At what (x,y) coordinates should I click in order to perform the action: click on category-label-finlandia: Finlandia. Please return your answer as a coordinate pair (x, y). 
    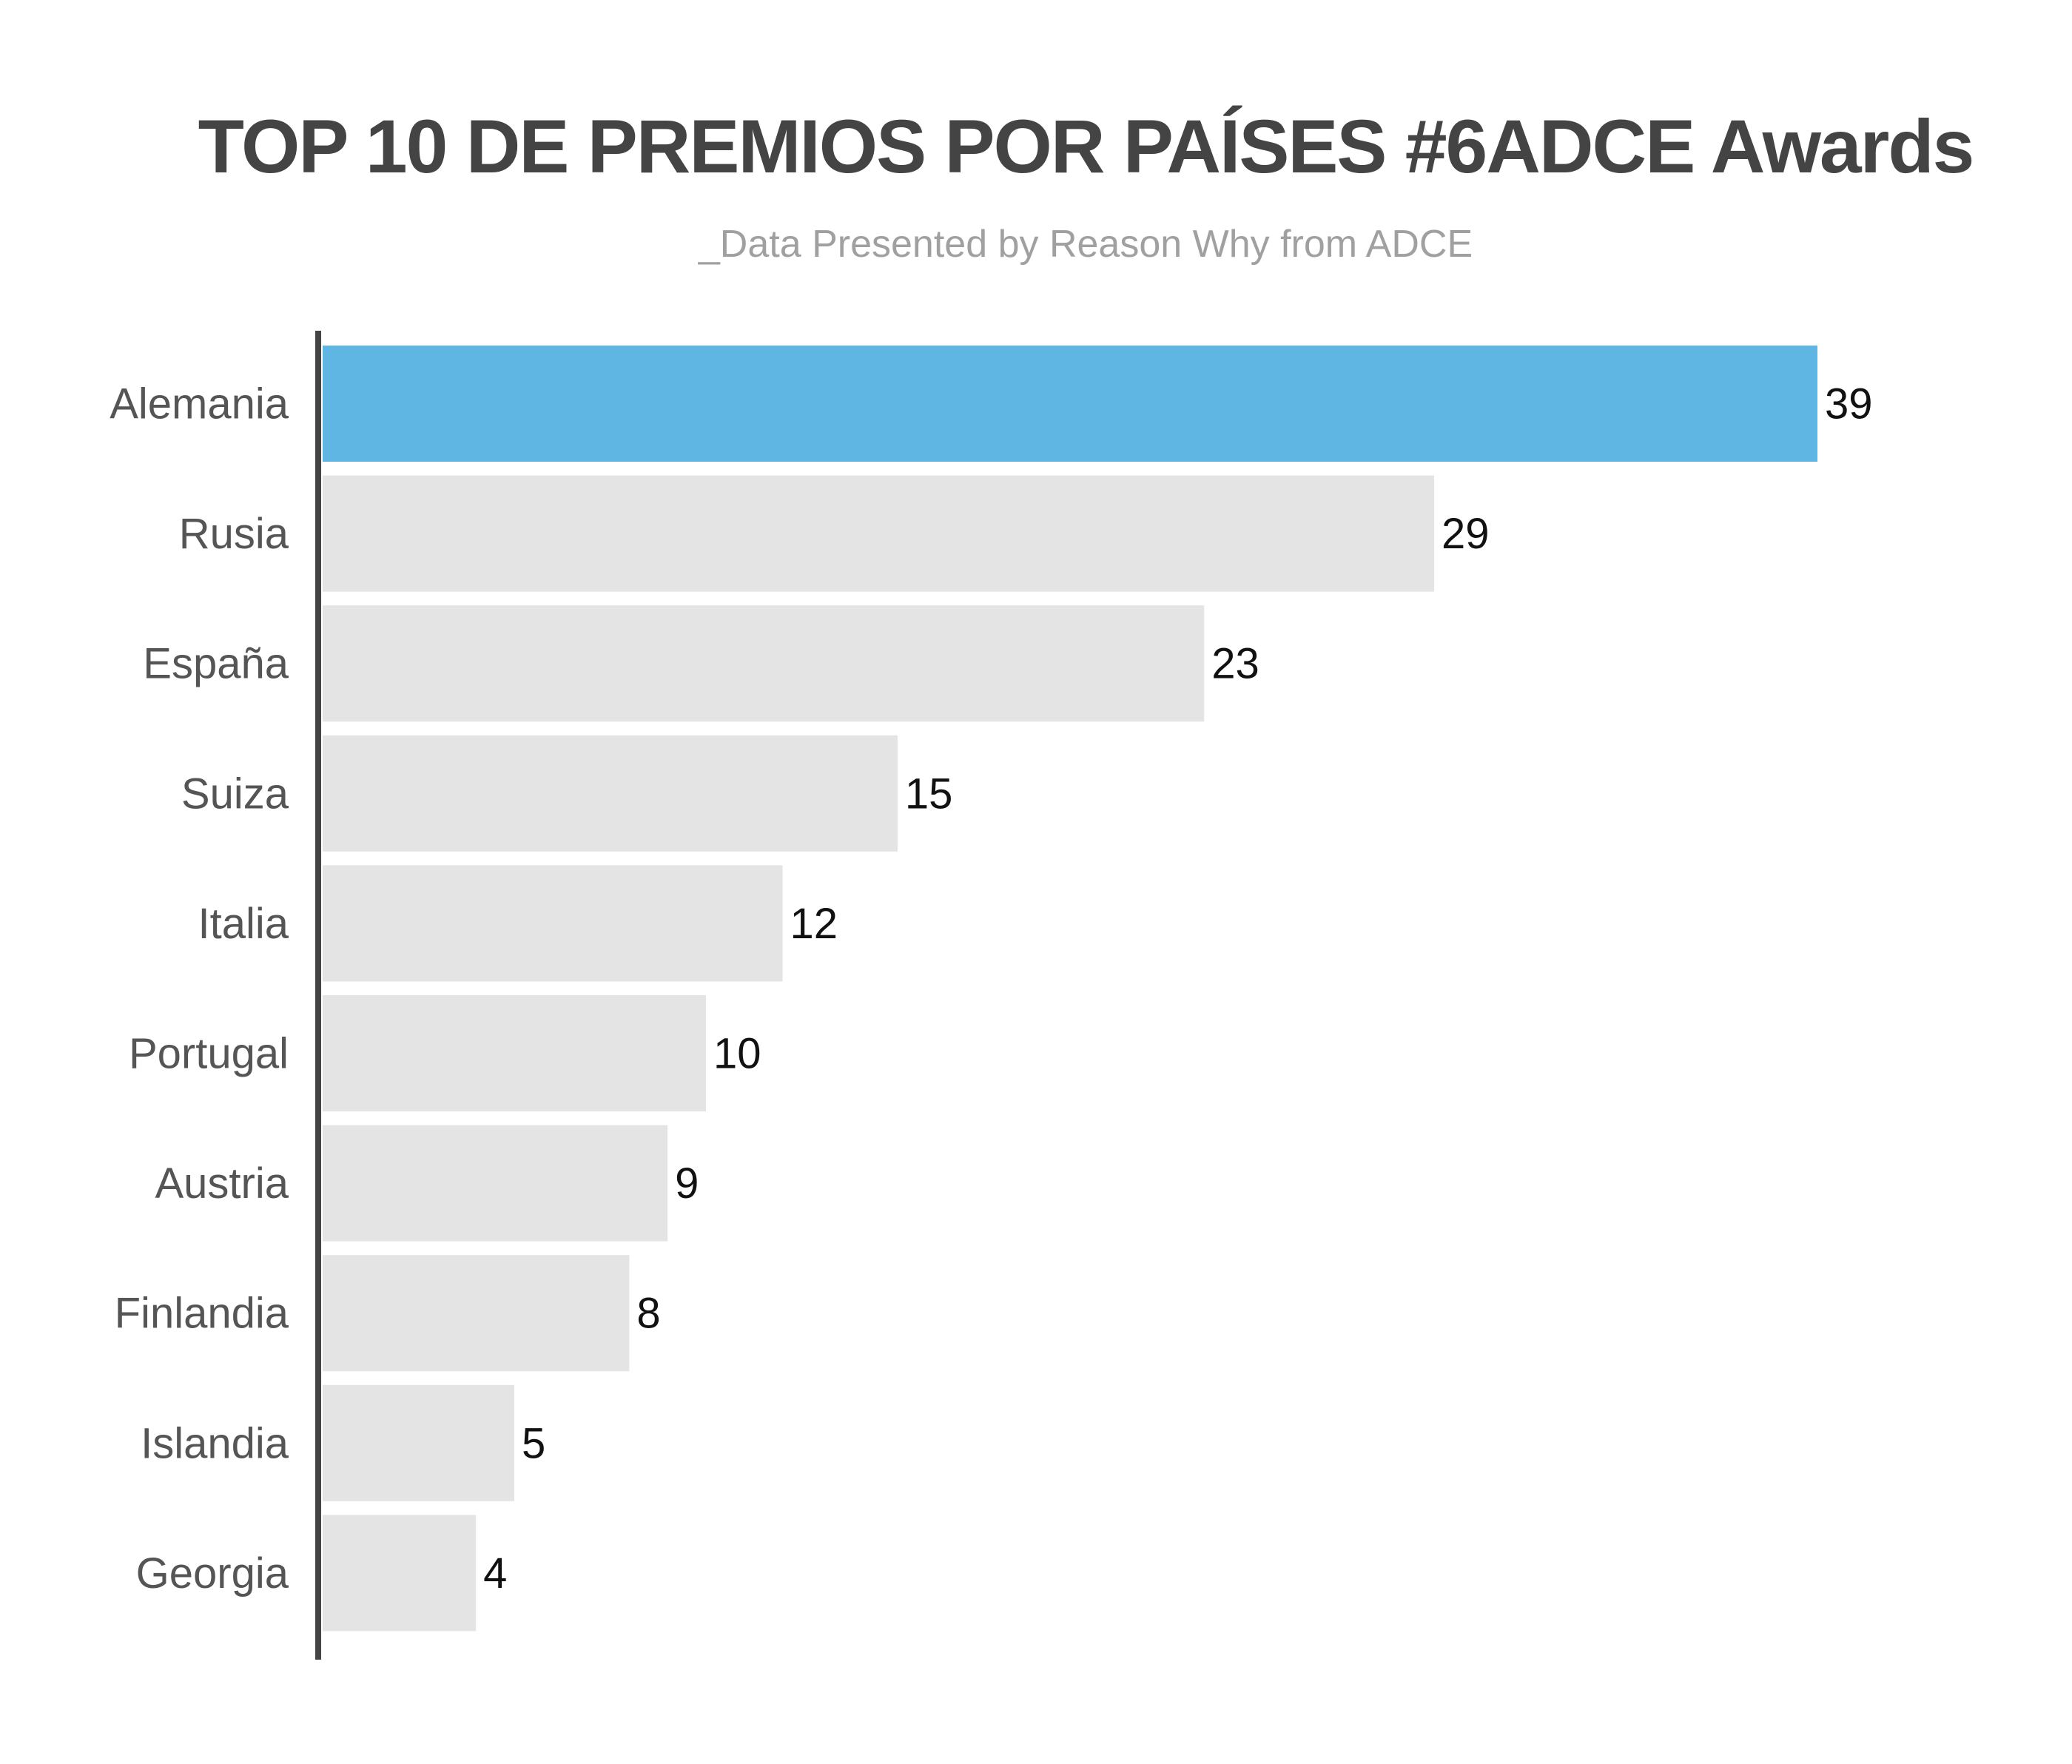
    Looking at the image, I should click on (202, 1314).